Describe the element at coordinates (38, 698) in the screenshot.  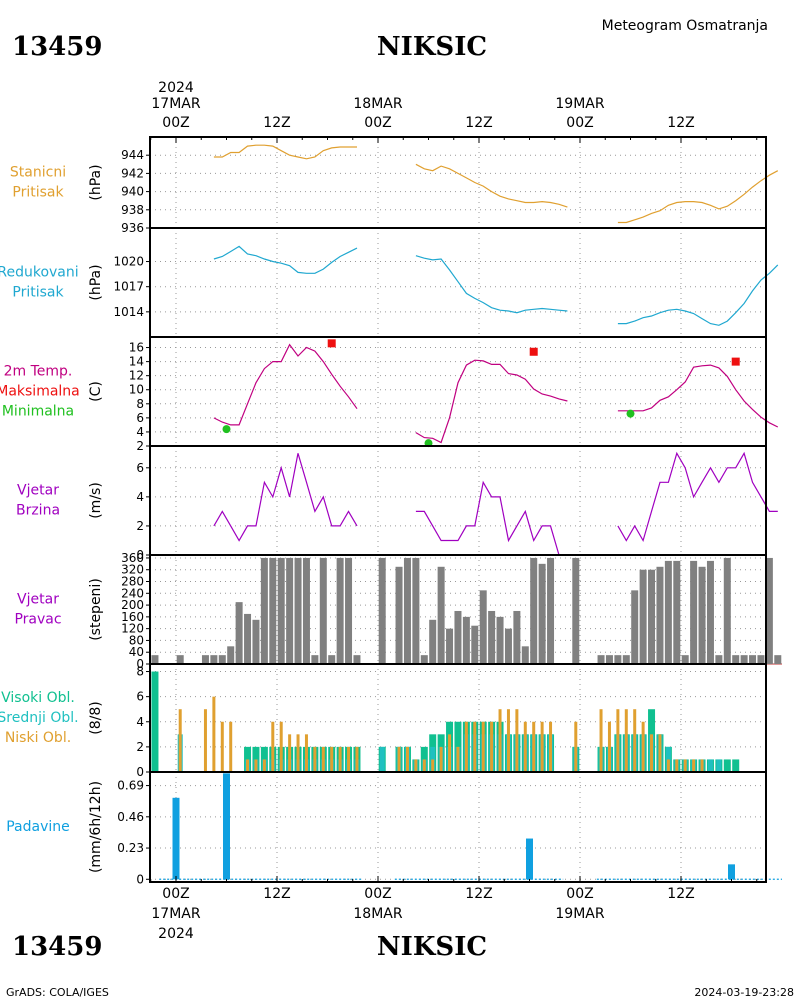
I see `panel-label: Visoki Obl.` at that location.